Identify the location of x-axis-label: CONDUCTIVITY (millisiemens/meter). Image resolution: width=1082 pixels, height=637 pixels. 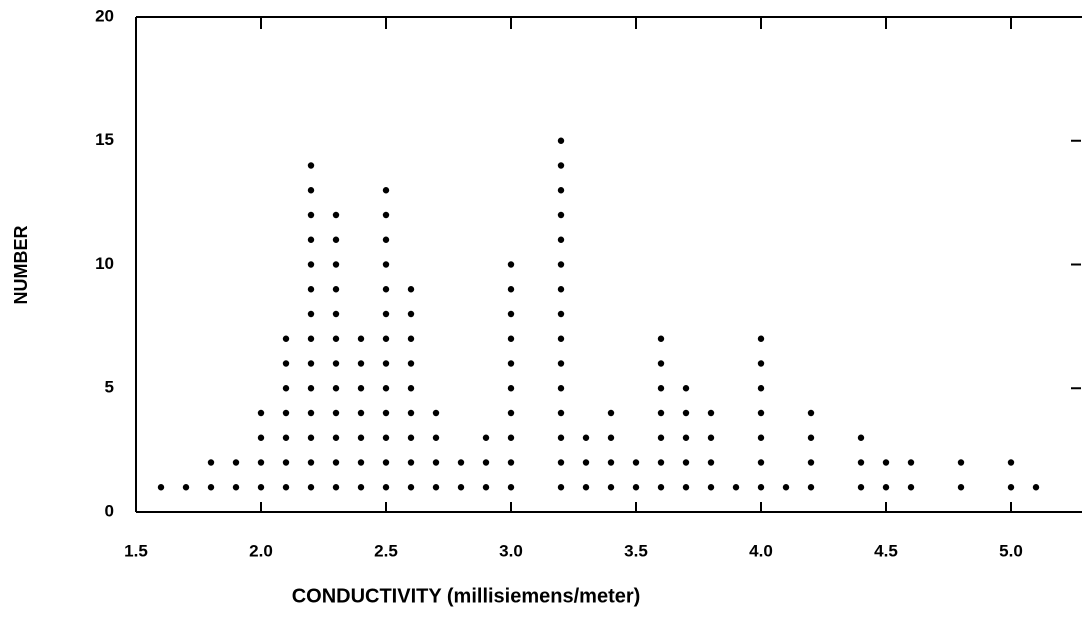
(466, 596).